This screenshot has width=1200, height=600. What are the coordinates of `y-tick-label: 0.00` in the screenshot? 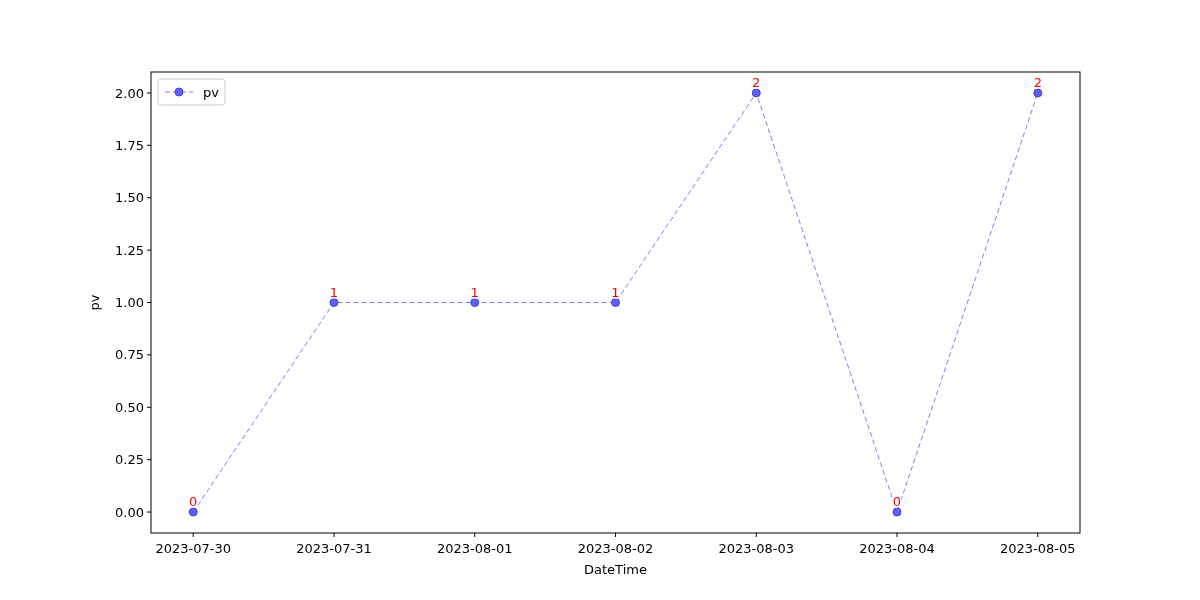 It's located at (129, 512).